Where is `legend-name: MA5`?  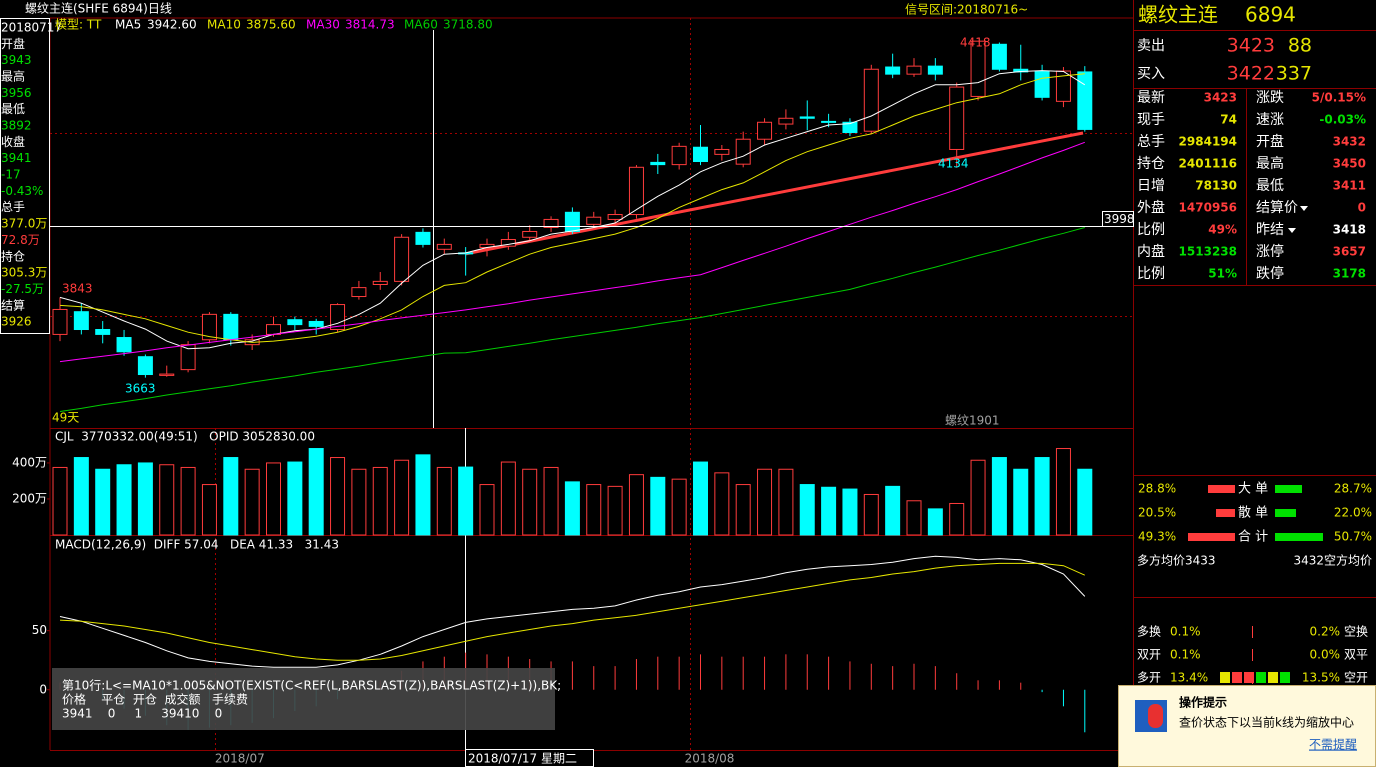
legend-name: MA5 is located at coordinates (128, 25).